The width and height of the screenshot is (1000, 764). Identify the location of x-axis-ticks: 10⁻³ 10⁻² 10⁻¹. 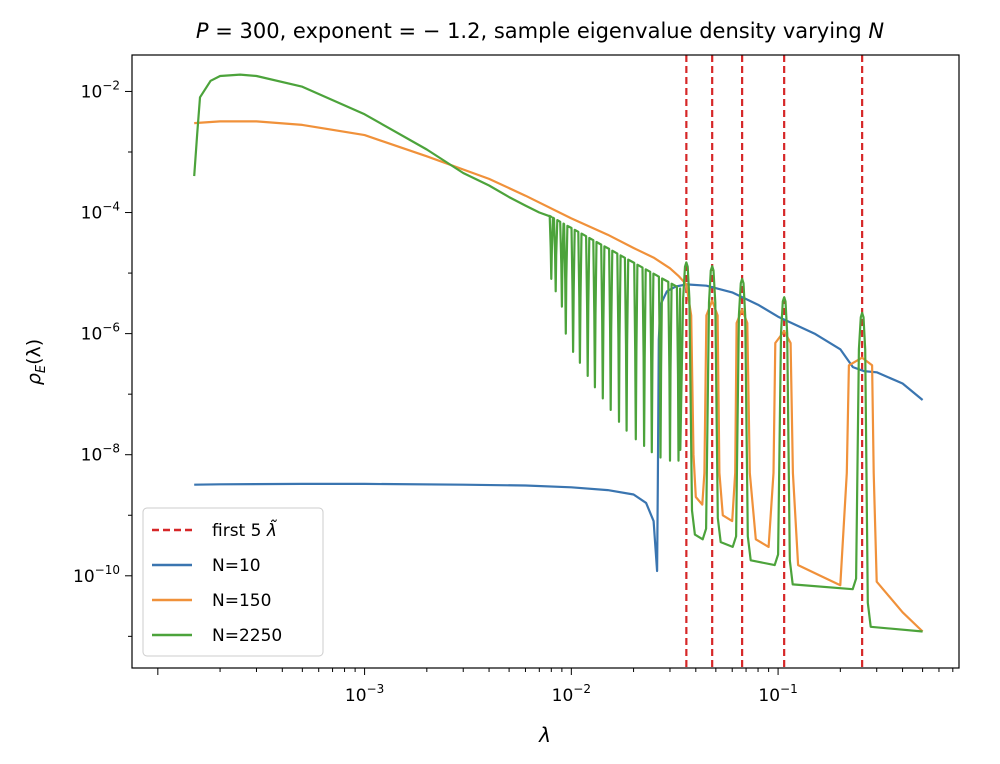
(555, 687).